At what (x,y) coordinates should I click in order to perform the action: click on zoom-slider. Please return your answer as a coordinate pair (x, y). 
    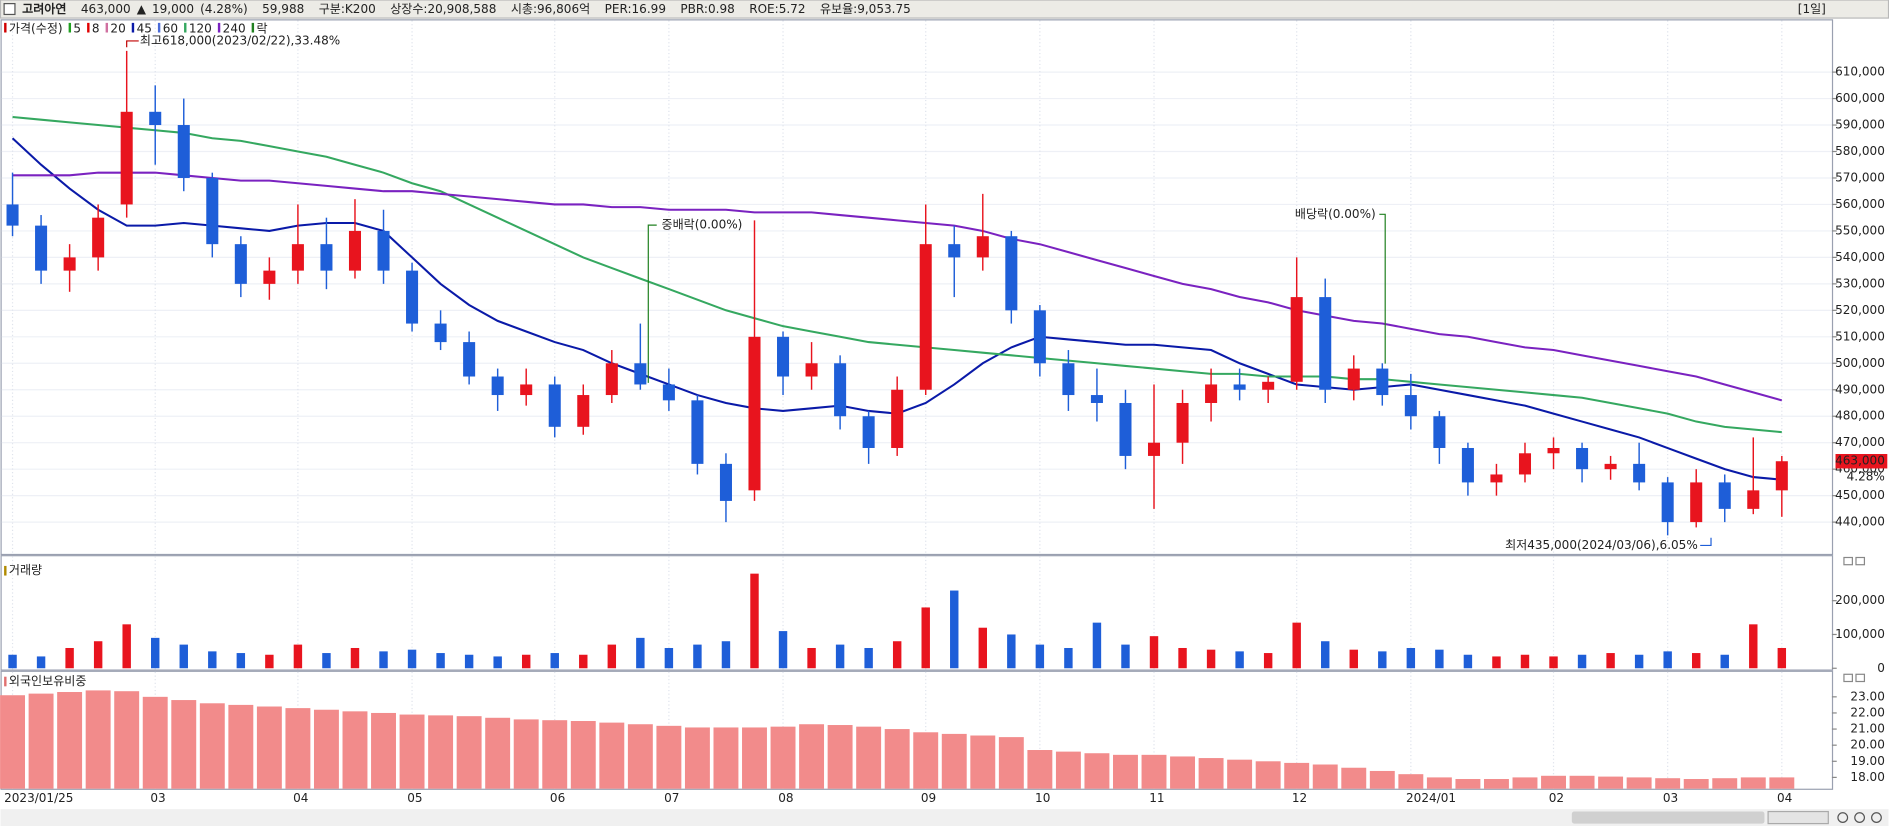
    Looking at the image, I should click on (1798, 817).